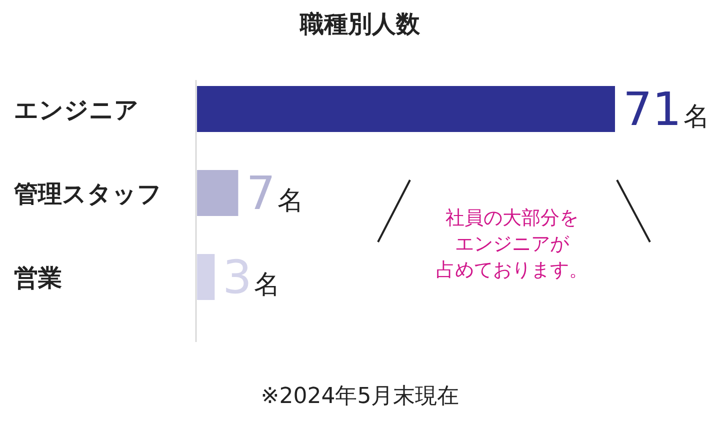 The height and width of the screenshot is (421, 718). What do you see at coordinates (38, 278) in the screenshot?
I see `y-tick-label: 営業` at bounding box center [38, 278].